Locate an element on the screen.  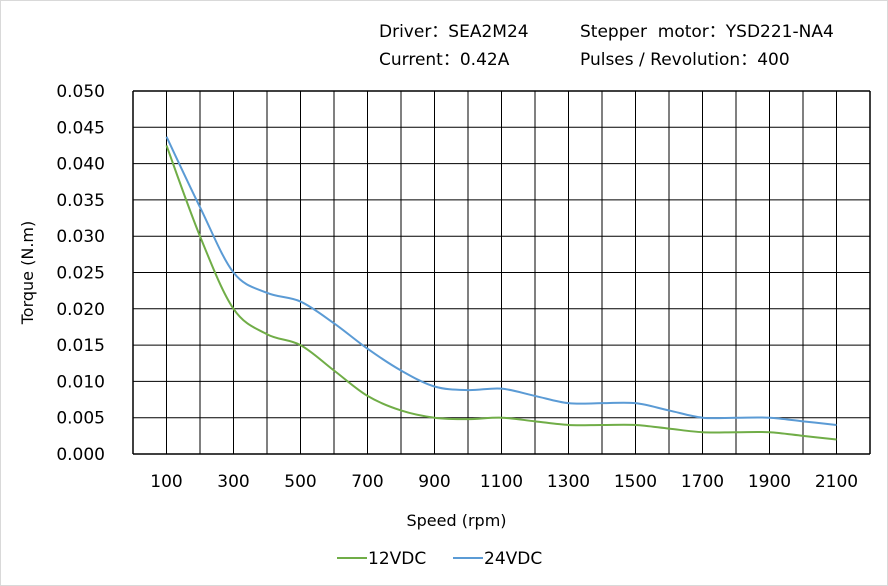
x-tick-label: 300 is located at coordinates (233, 482).